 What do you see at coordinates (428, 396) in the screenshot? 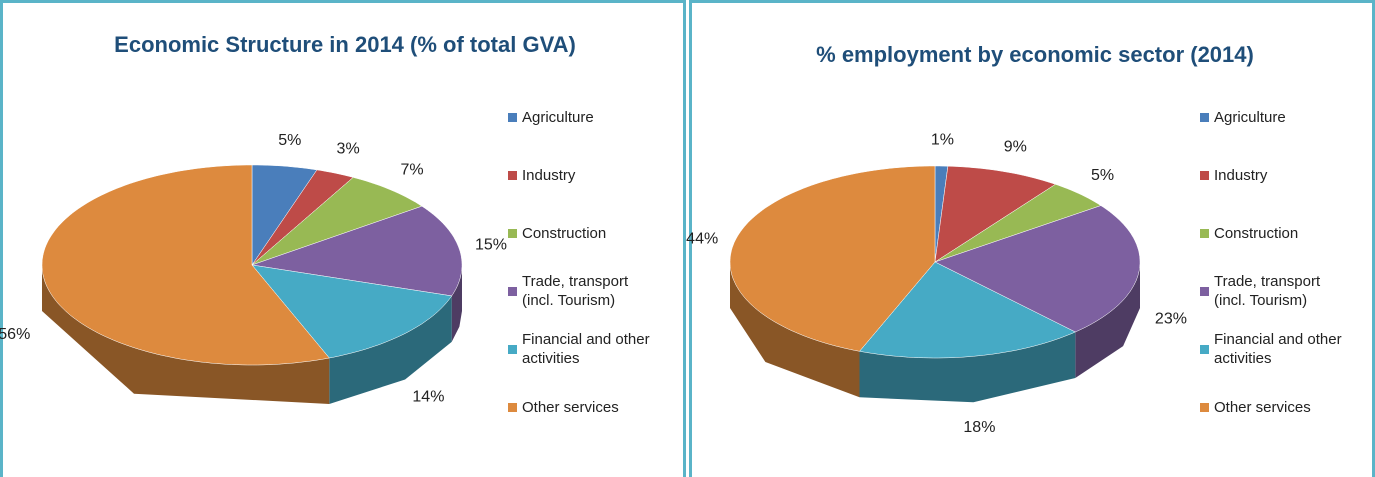
I see `data-label: 14%` at bounding box center [428, 396].